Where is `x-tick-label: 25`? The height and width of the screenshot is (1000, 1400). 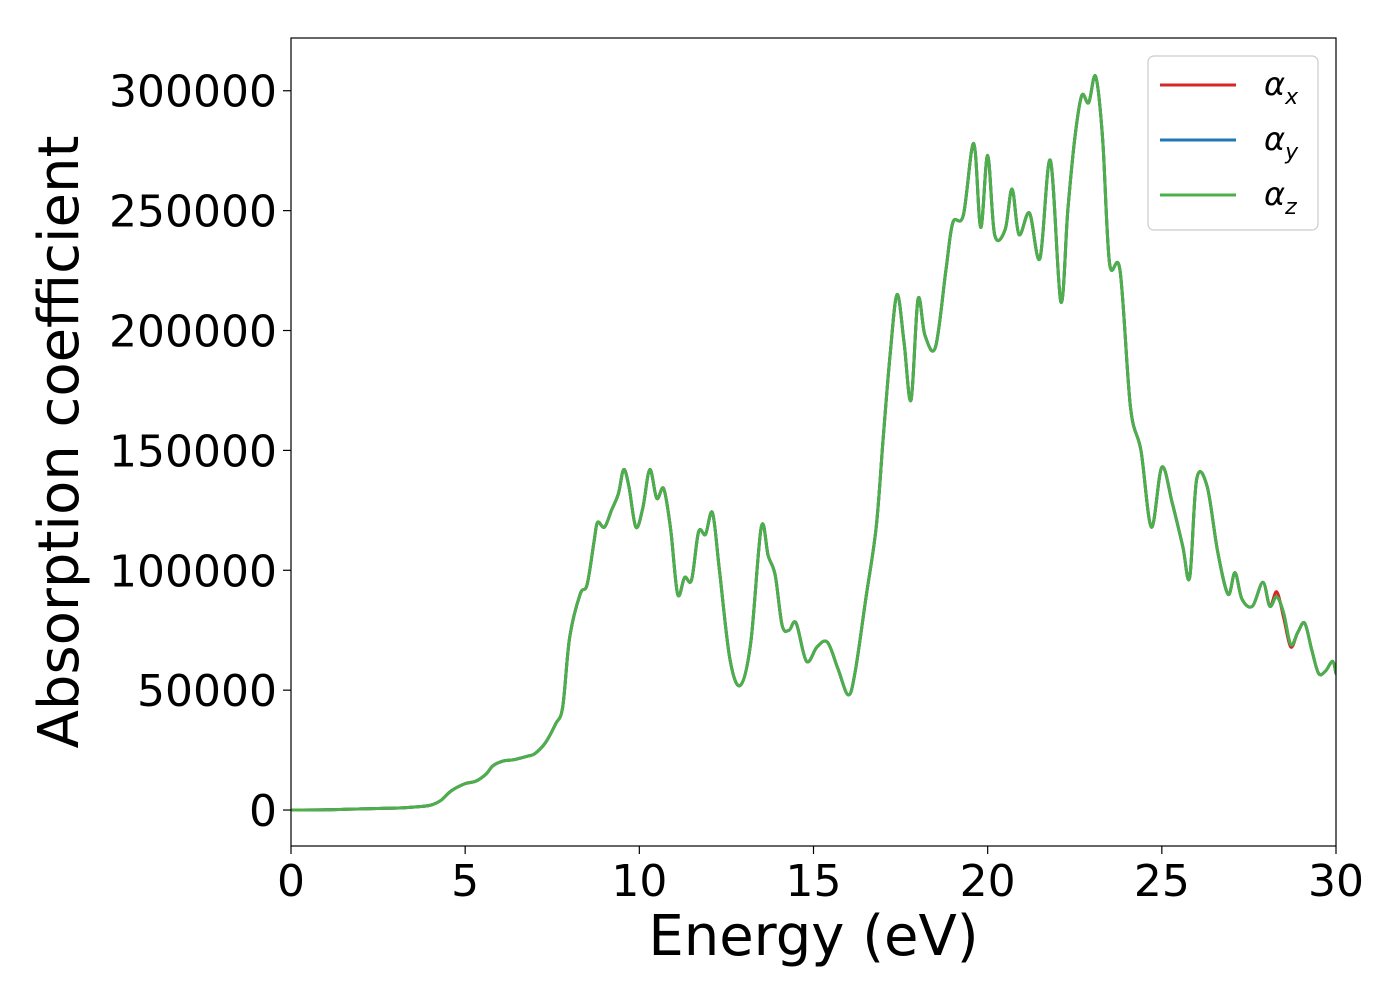 x-tick-label: 25 is located at coordinates (1162, 881).